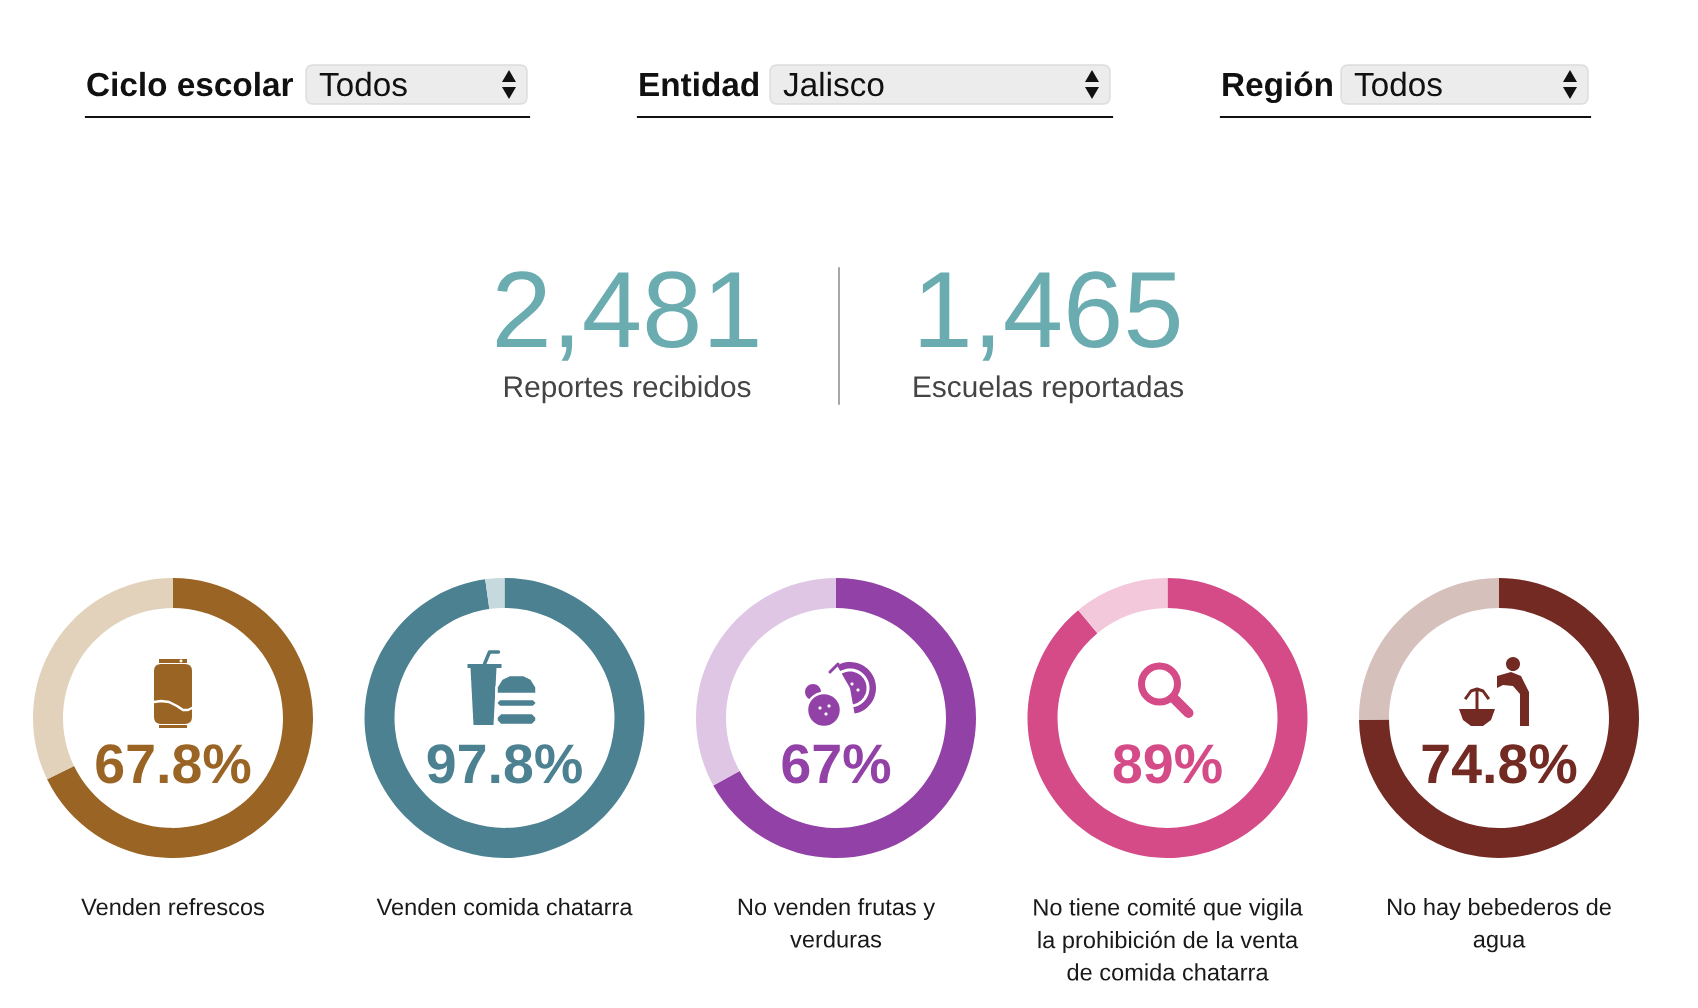 The height and width of the screenshot is (1008, 1698). Describe the element at coordinates (504, 764) in the screenshot. I see `text: 97.8%` at that location.